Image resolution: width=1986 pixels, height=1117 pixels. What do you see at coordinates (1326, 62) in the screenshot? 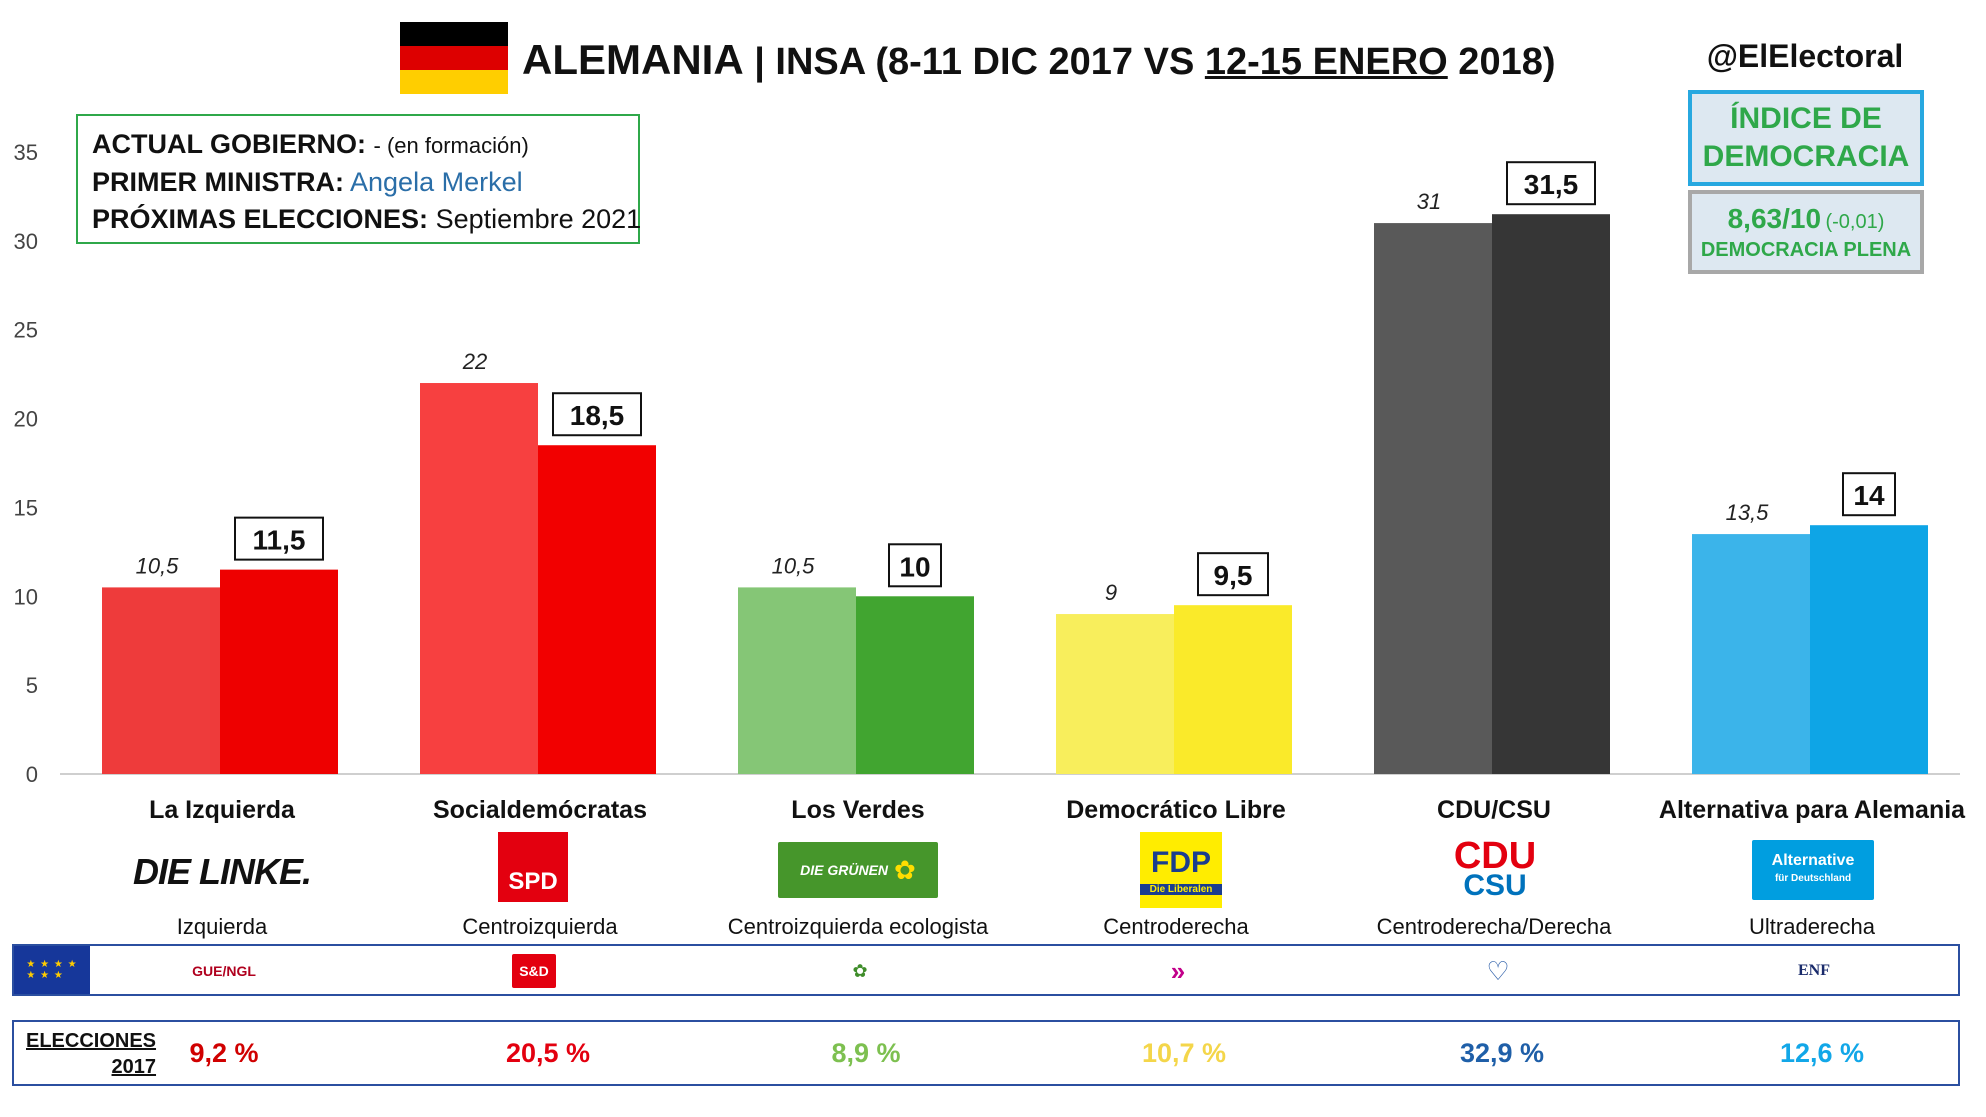
I see `title-underlined: 12-15 ENERO` at bounding box center [1326, 62].